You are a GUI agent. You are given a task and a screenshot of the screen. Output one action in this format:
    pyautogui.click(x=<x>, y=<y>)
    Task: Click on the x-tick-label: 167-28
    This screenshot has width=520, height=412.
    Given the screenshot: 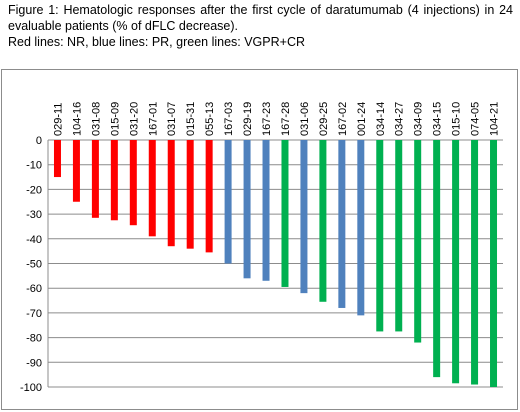 What is the action you would take?
    pyautogui.click(x=286, y=119)
    